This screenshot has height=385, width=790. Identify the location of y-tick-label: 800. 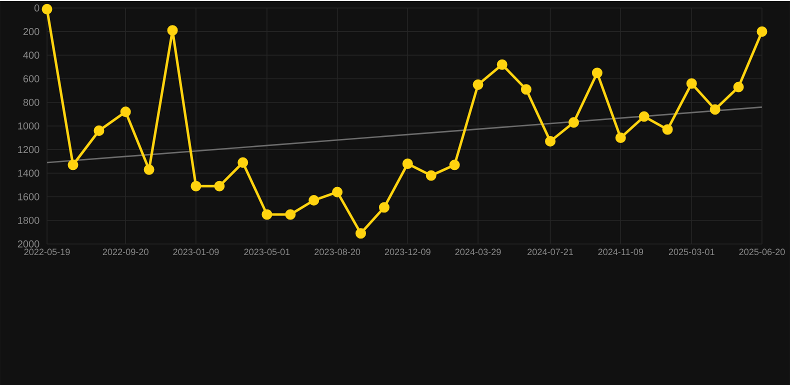
(31, 102).